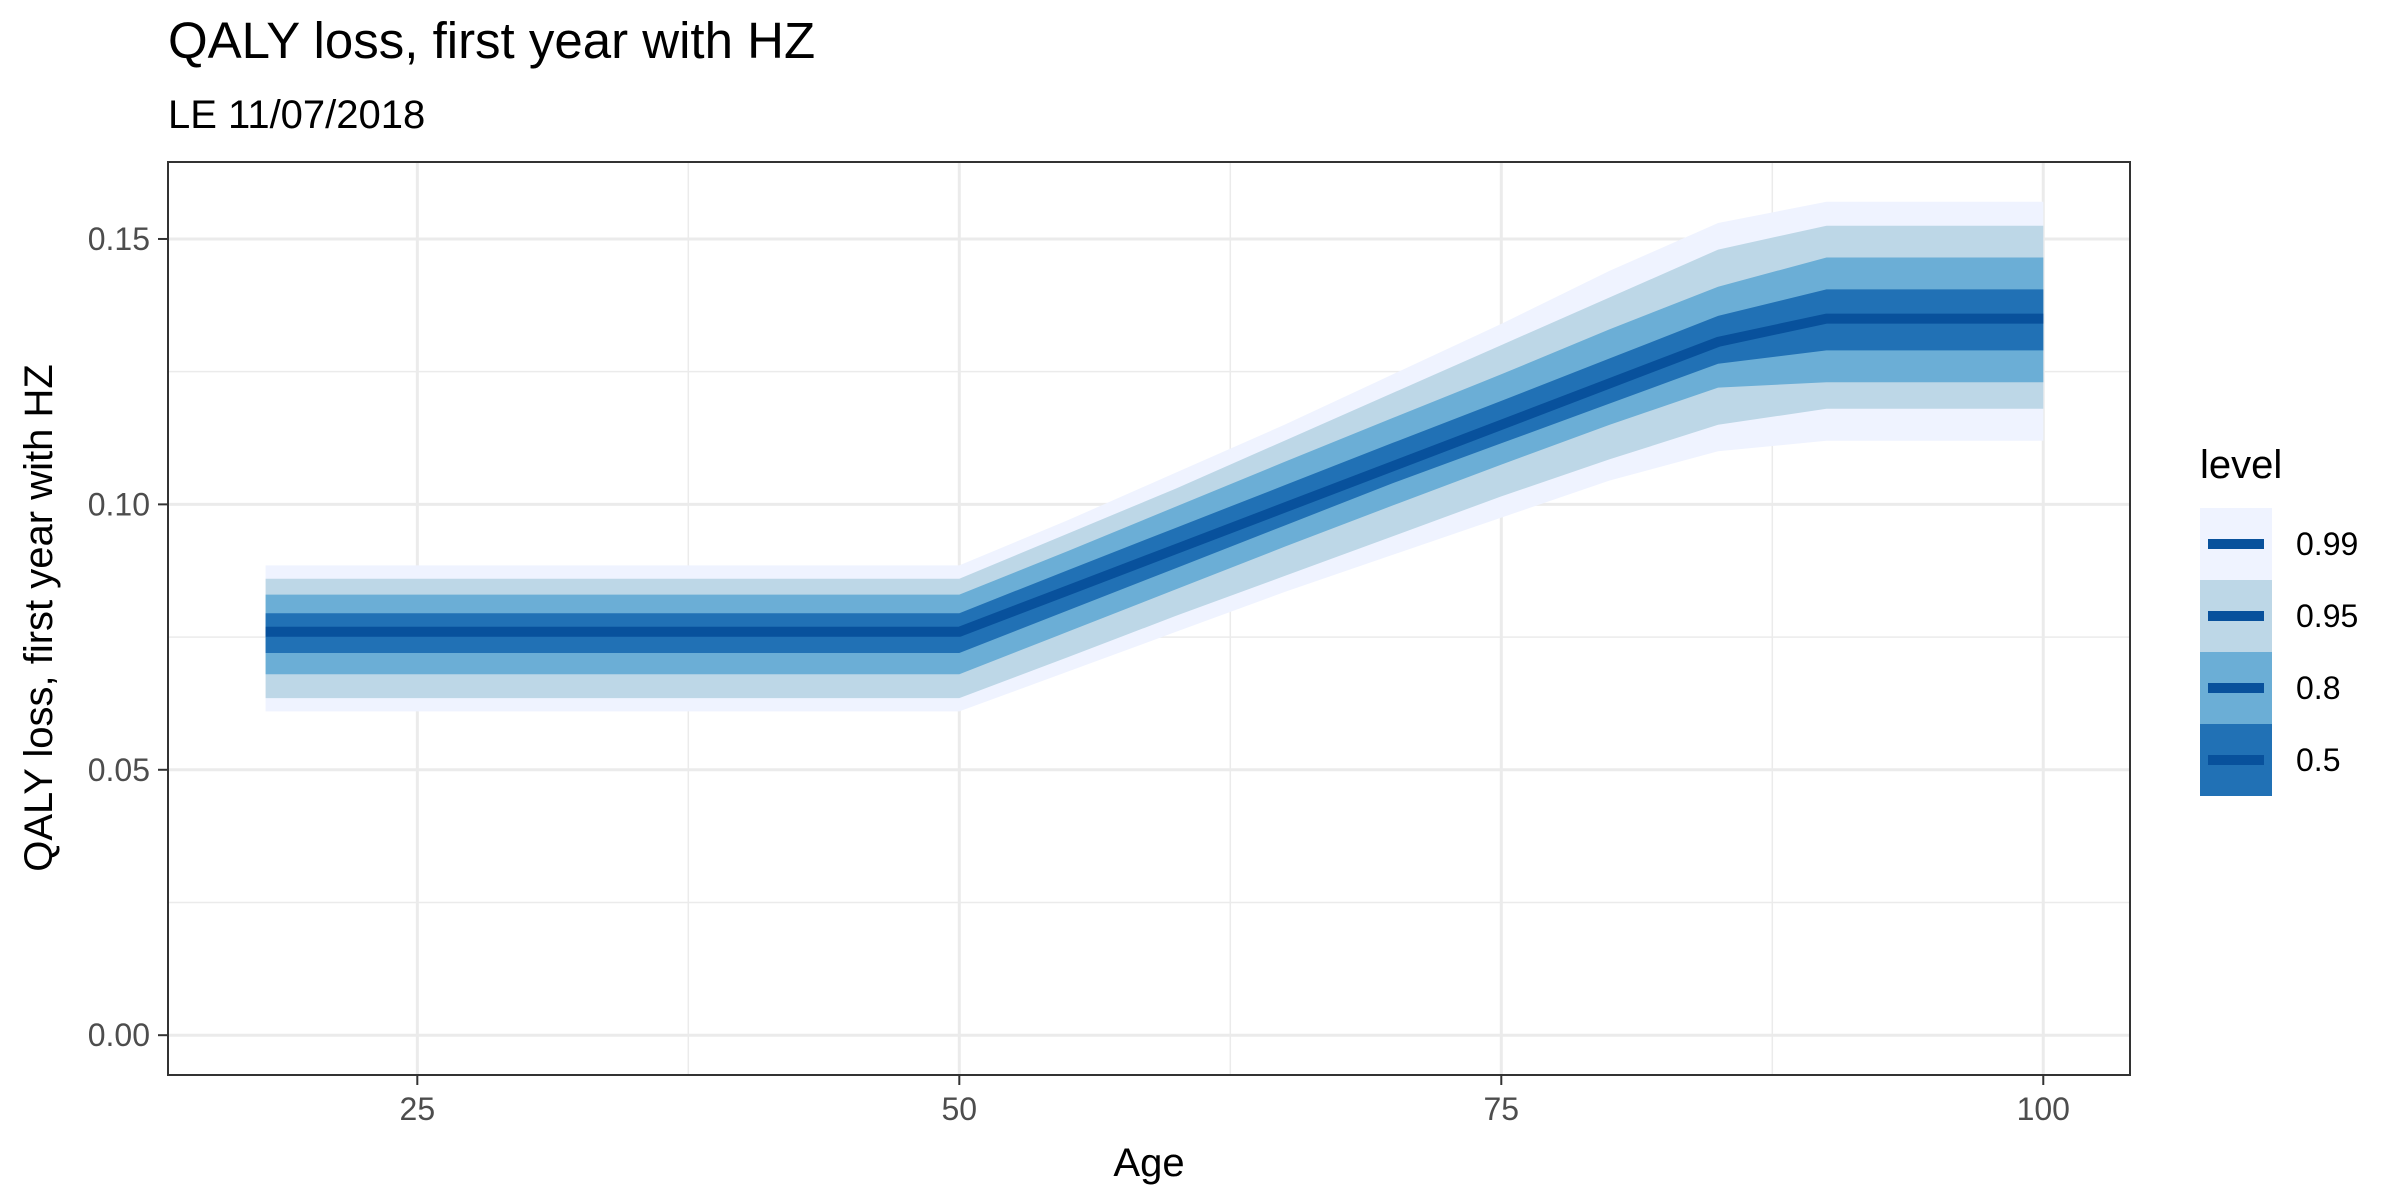 Image resolution: width=2400 pixels, height=1200 pixels. I want to click on legend: 0.99 0.95 0.8 0.5, so click(2279, 652).